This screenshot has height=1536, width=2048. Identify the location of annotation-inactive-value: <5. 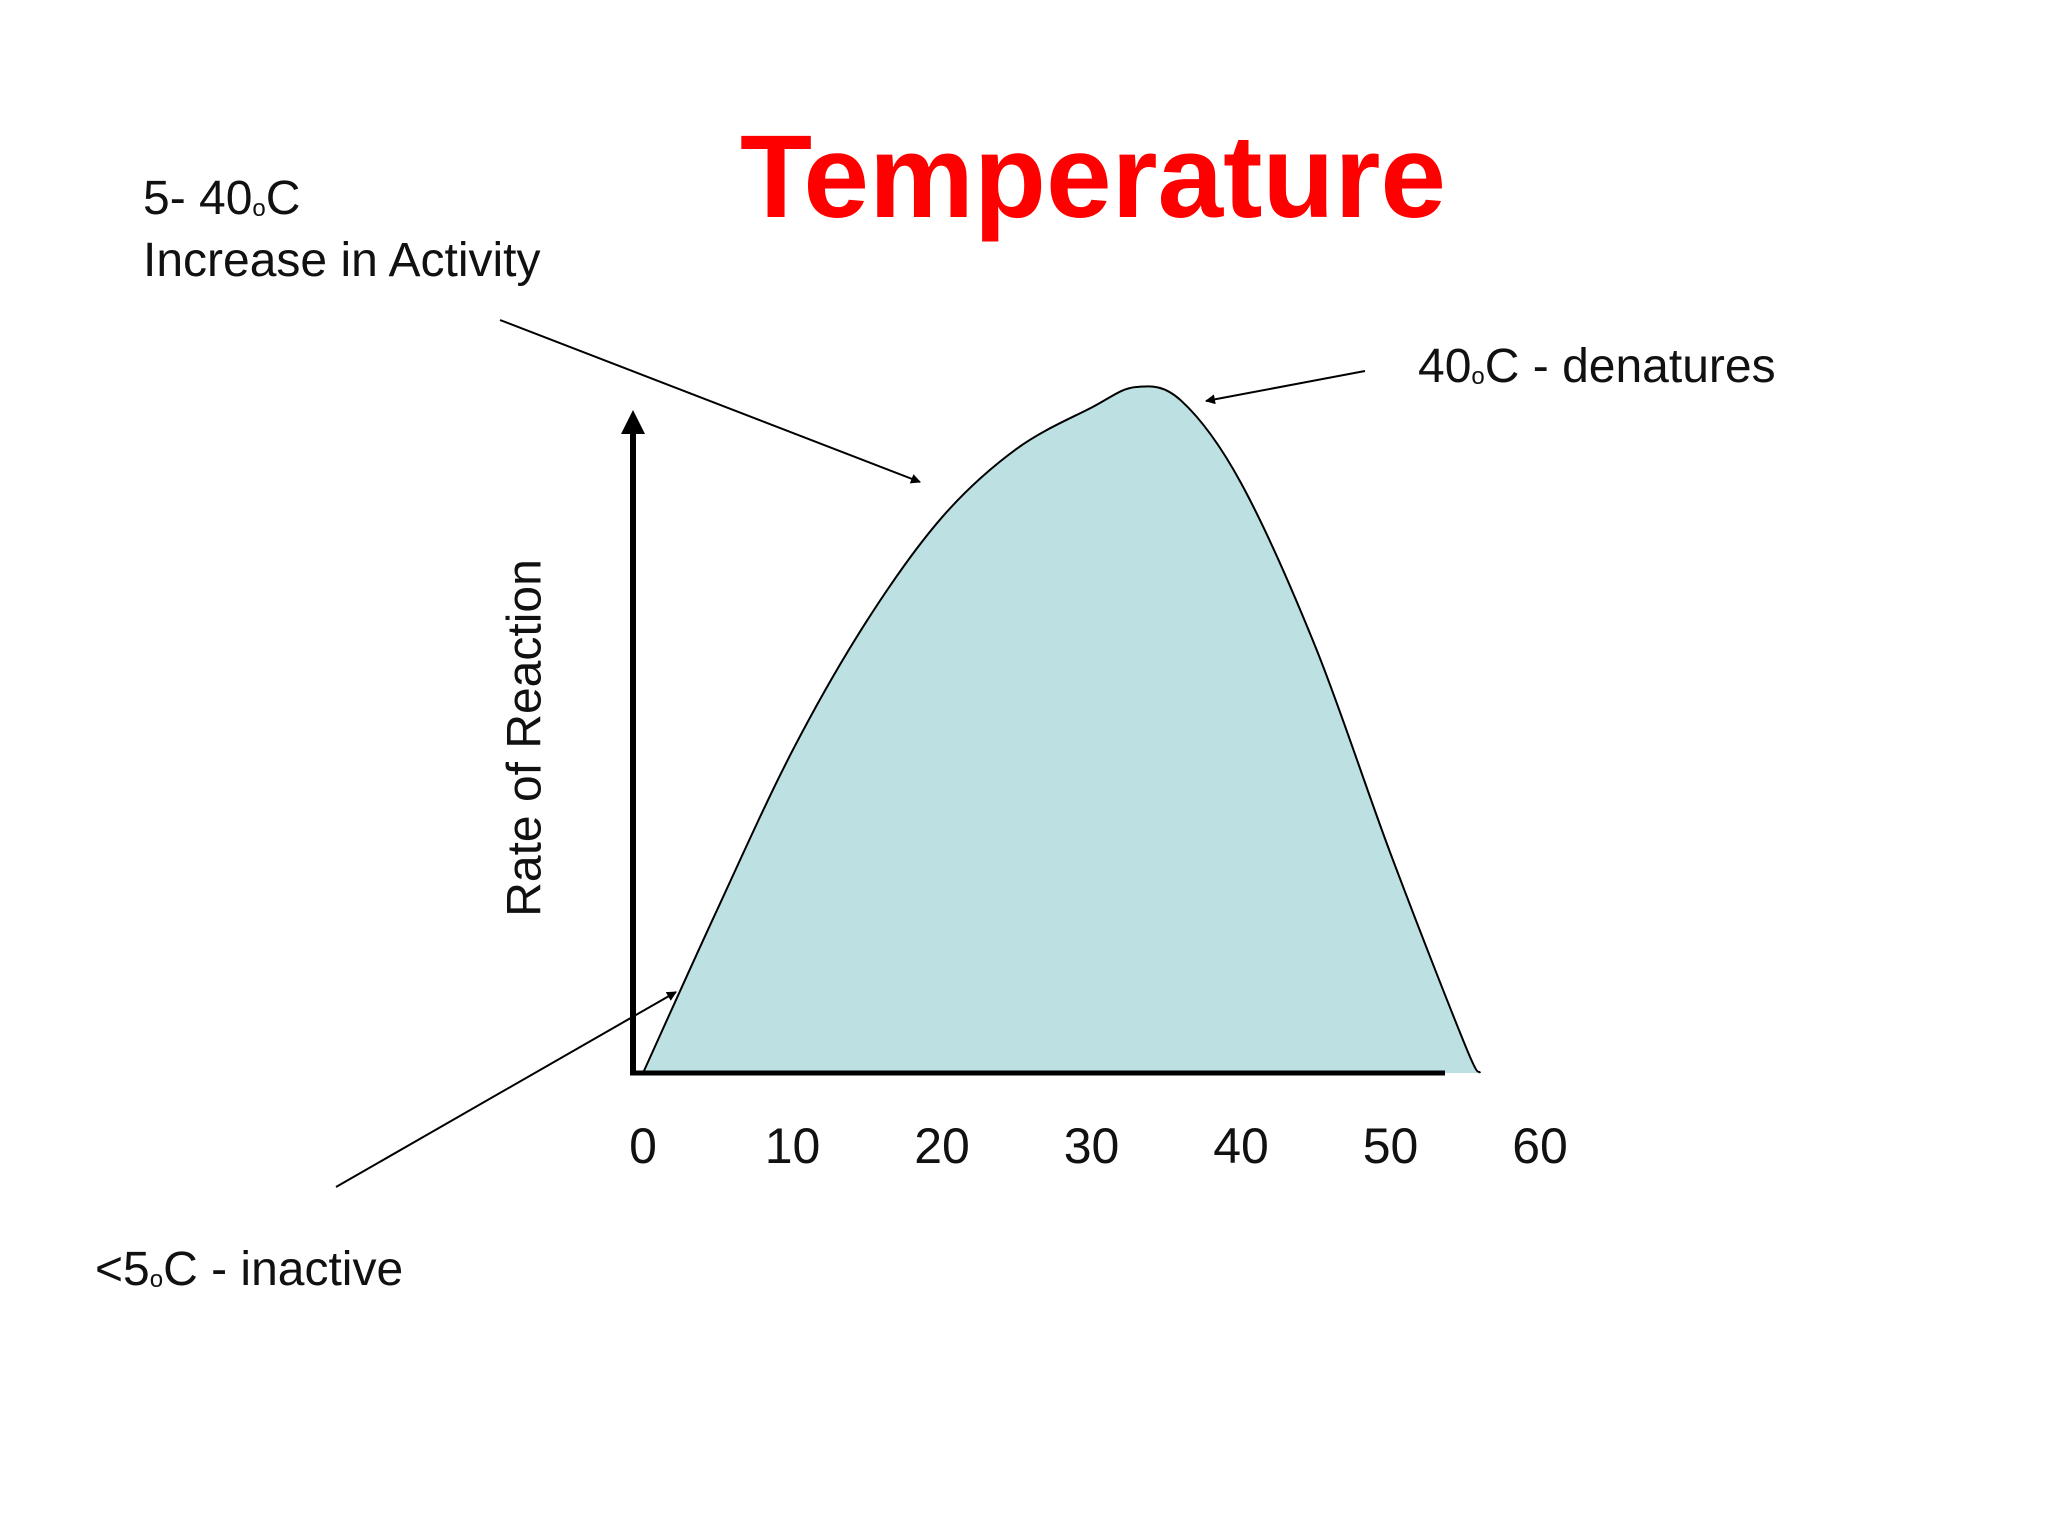
(122, 1269).